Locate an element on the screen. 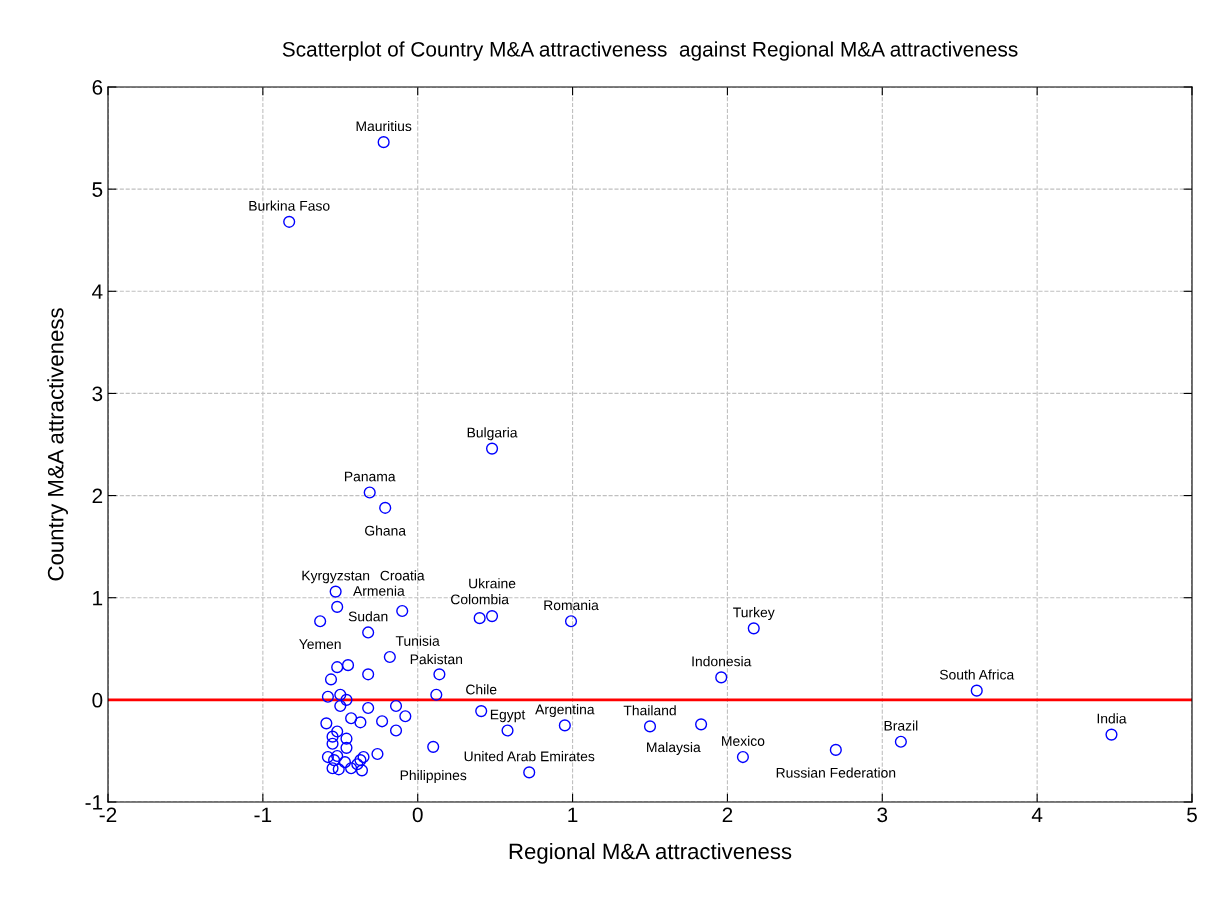  x-tick-label: 5 is located at coordinates (1192, 815).